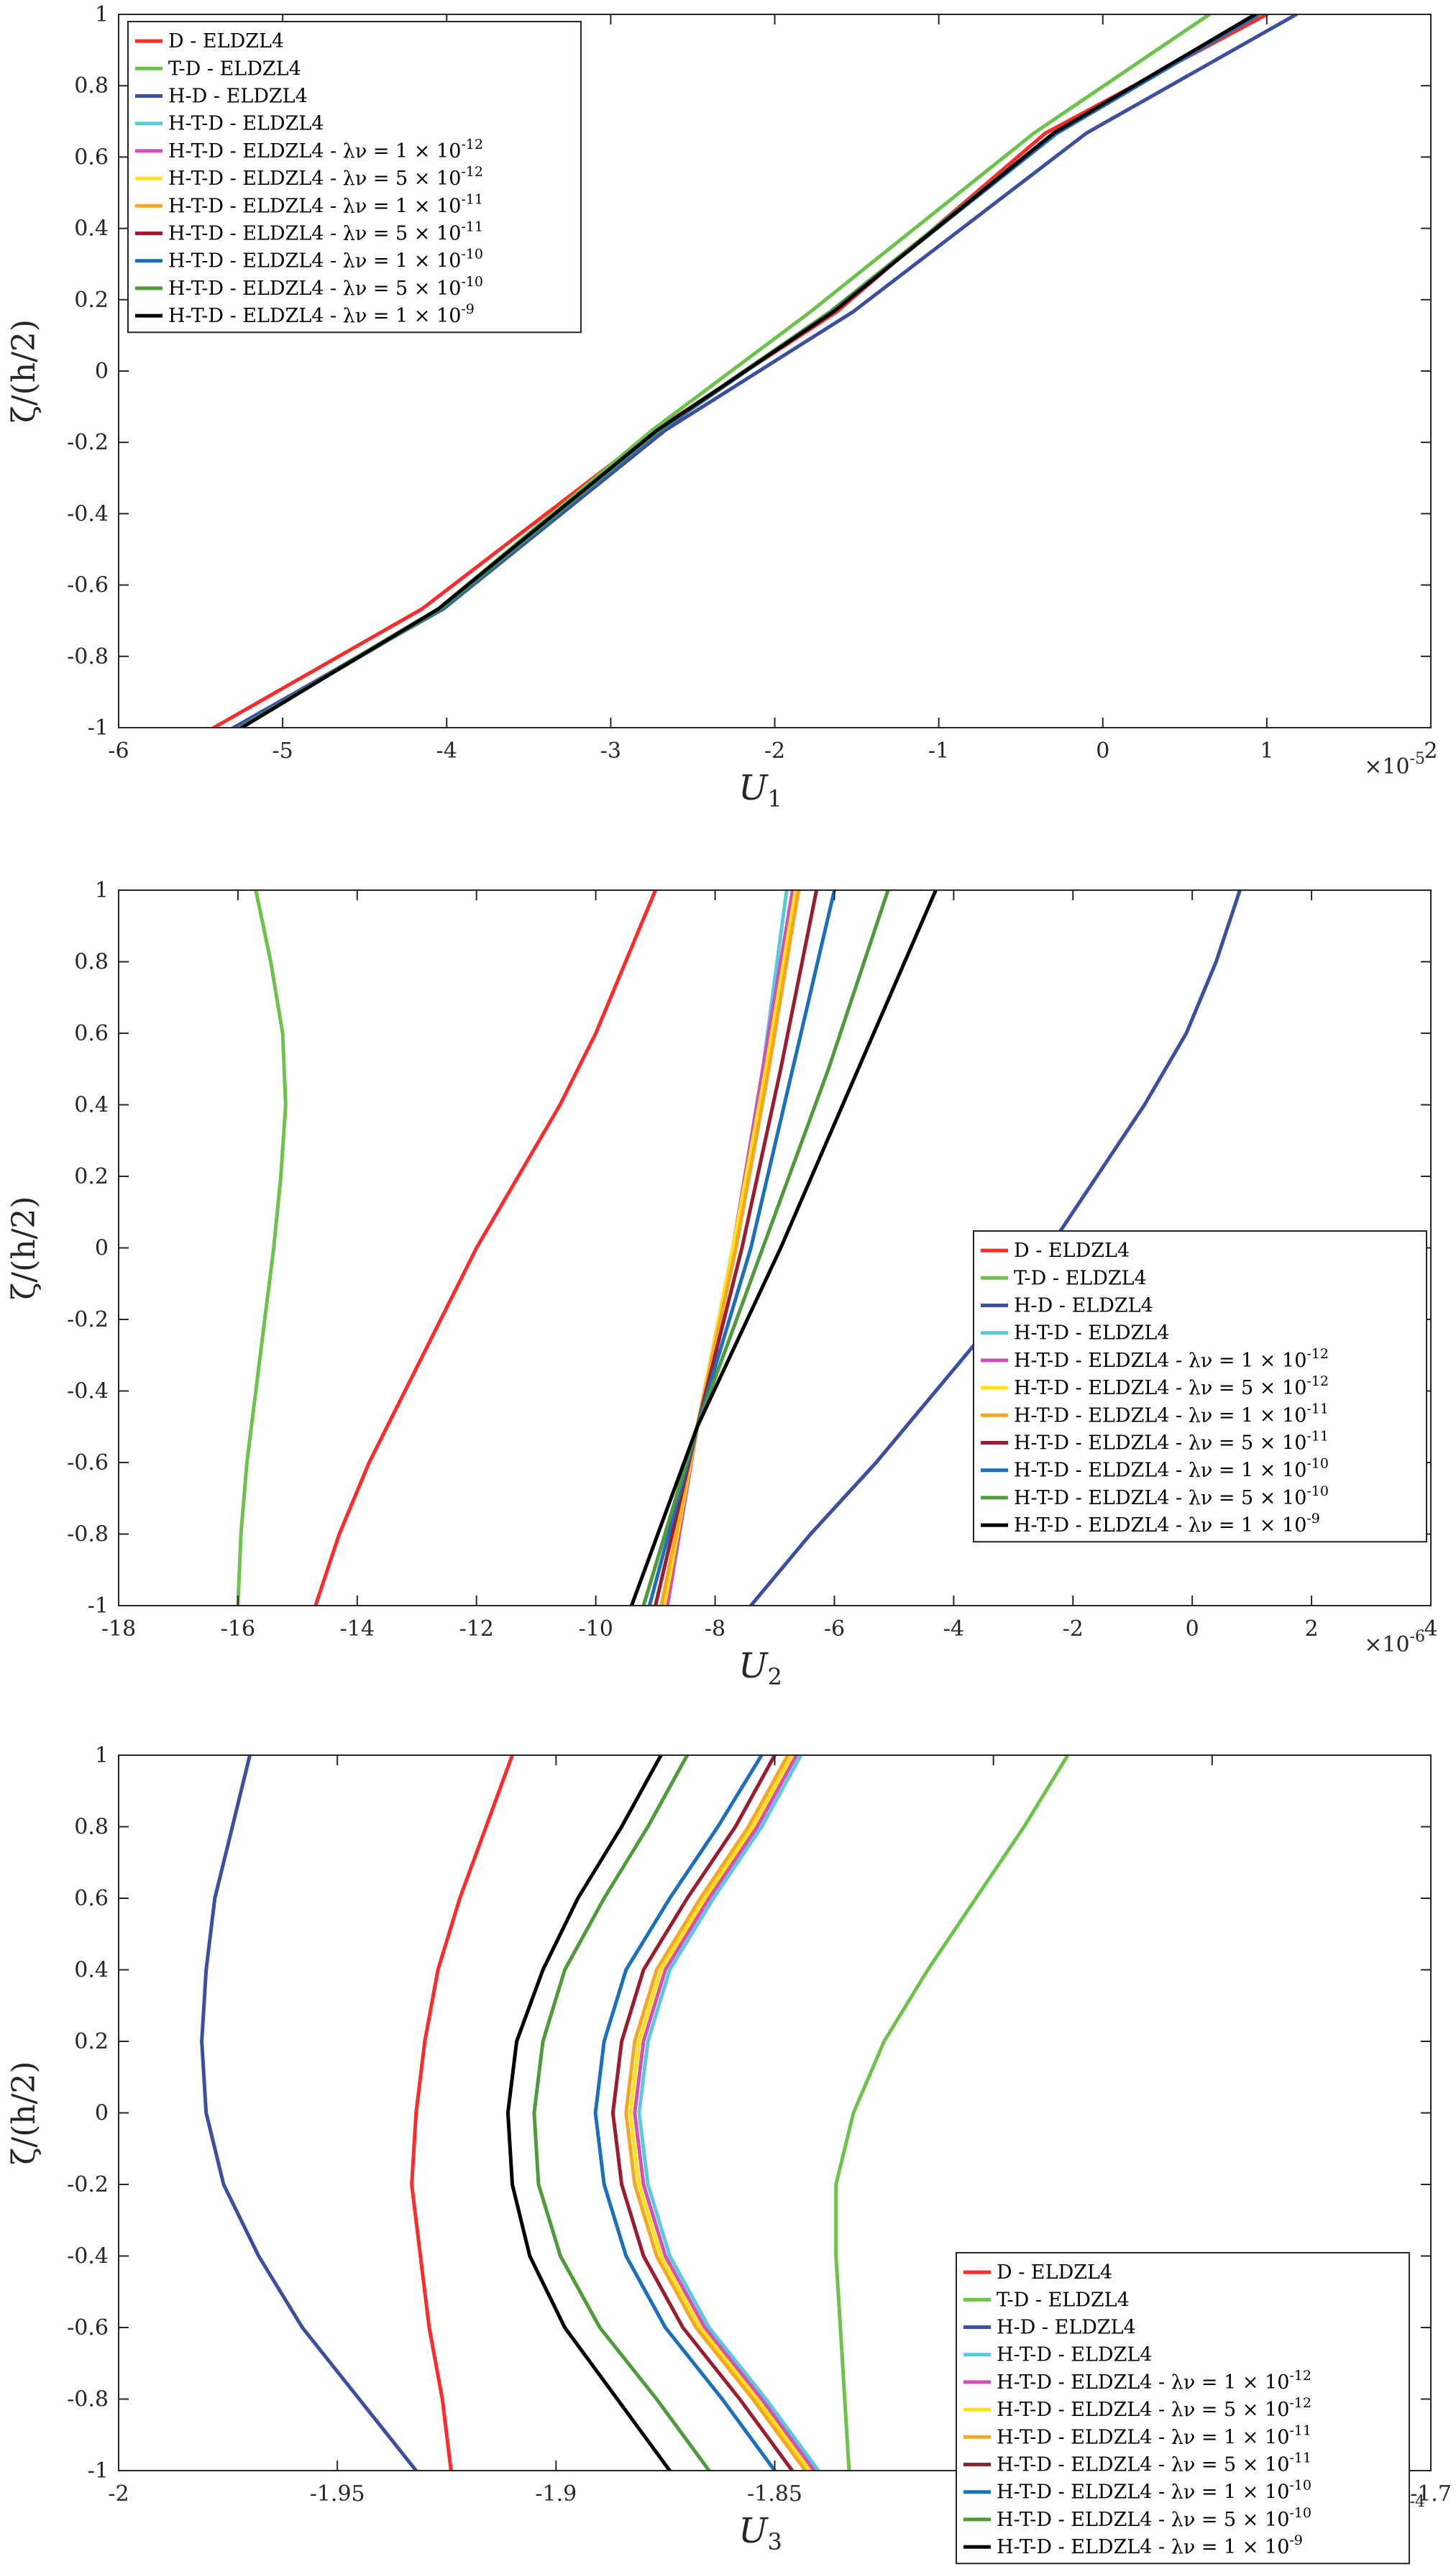 This screenshot has height=2572, width=1456. What do you see at coordinates (118, 1629) in the screenshot?
I see `x-tick-label: -18` at bounding box center [118, 1629].